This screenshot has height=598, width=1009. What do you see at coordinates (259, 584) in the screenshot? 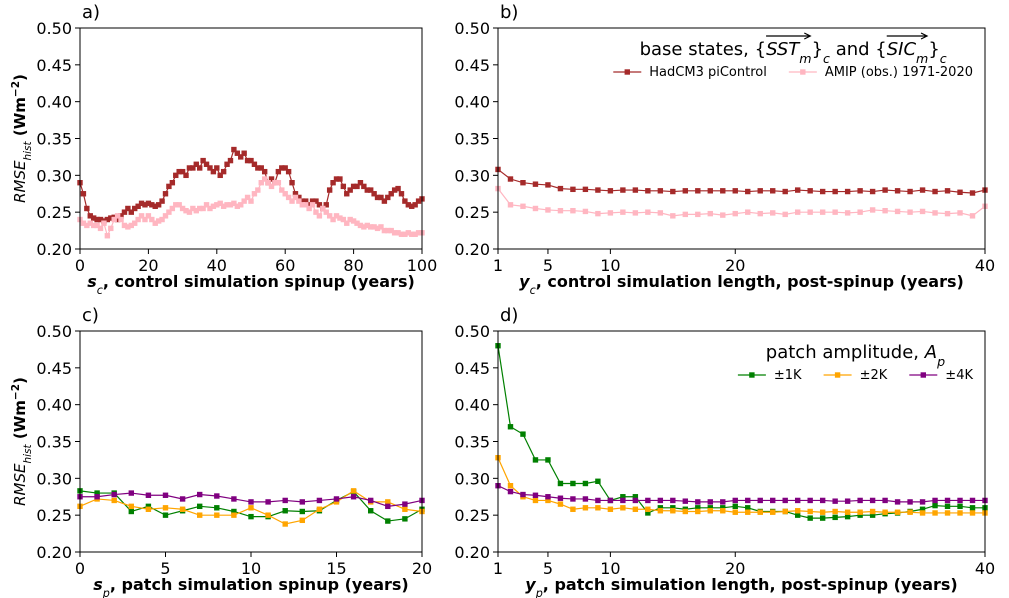
I see `text-segment: , patch simulation spinup (years)` at bounding box center [259, 584].